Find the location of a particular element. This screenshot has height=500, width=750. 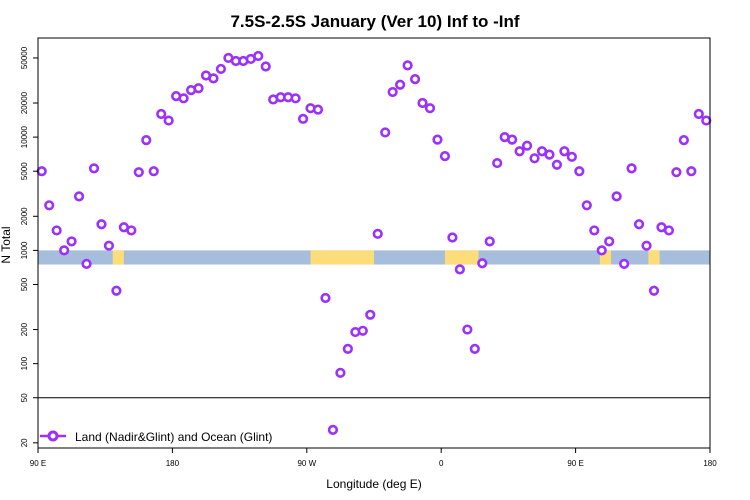

y-tick-label-6: 2000 is located at coordinates (24, 216).